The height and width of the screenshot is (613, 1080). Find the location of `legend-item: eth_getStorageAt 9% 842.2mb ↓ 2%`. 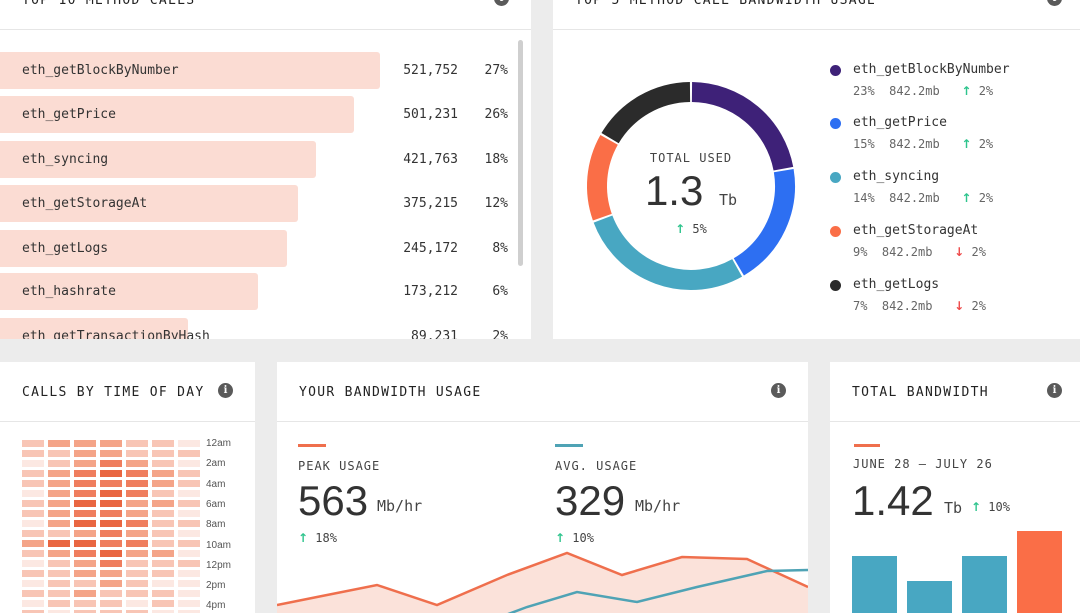

legend-item: eth_getStorageAt 9% 842.2mb ↓ 2% is located at coordinates (950, 245).